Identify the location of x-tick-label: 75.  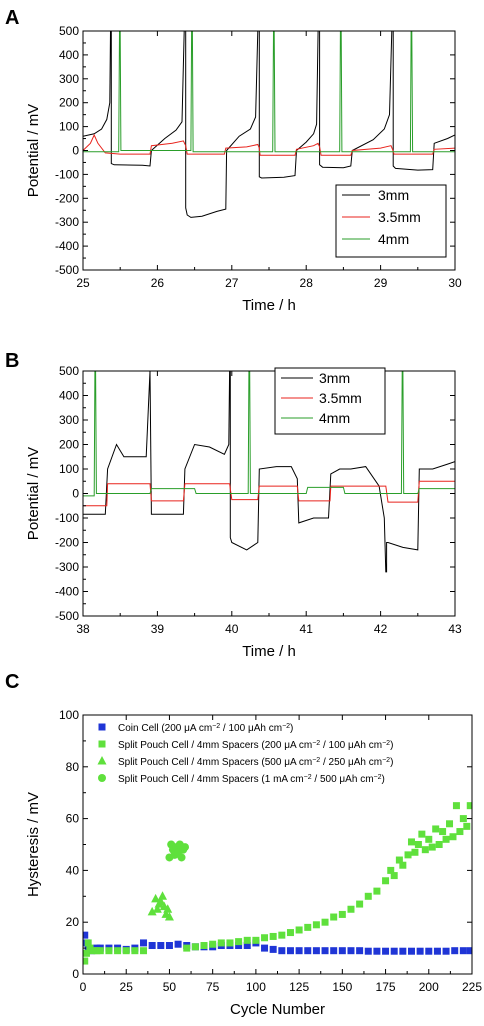
(213, 987).